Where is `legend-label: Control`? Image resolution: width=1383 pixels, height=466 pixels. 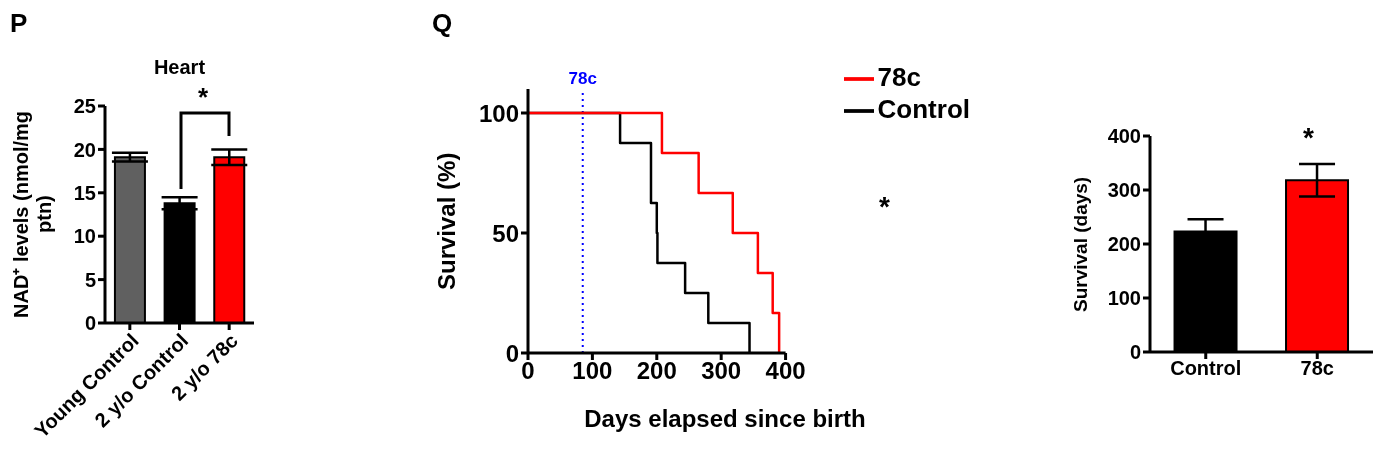 legend-label: Control is located at coordinates (923, 109).